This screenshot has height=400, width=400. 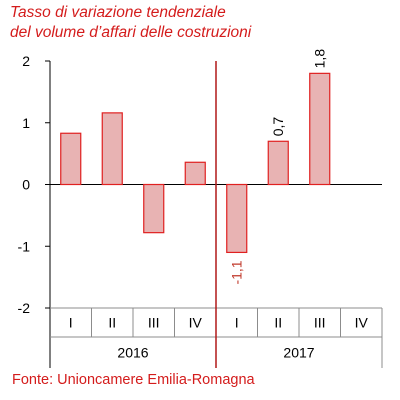 What do you see at coordinates (278, 127) in the screenshot?
I see `data-label: 0,7` at bounding box center [278, 127].